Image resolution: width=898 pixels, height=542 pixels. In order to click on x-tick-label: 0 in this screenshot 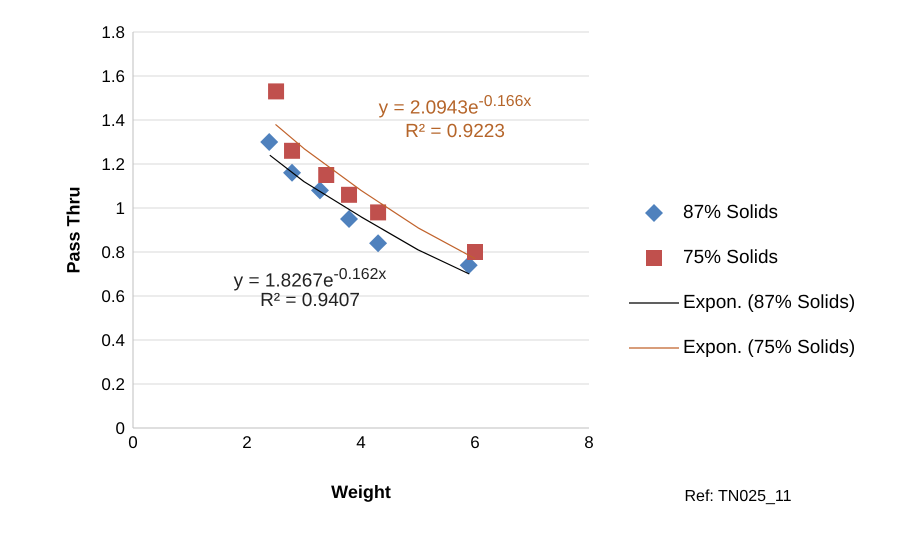, I will do `click(133, 442)`.